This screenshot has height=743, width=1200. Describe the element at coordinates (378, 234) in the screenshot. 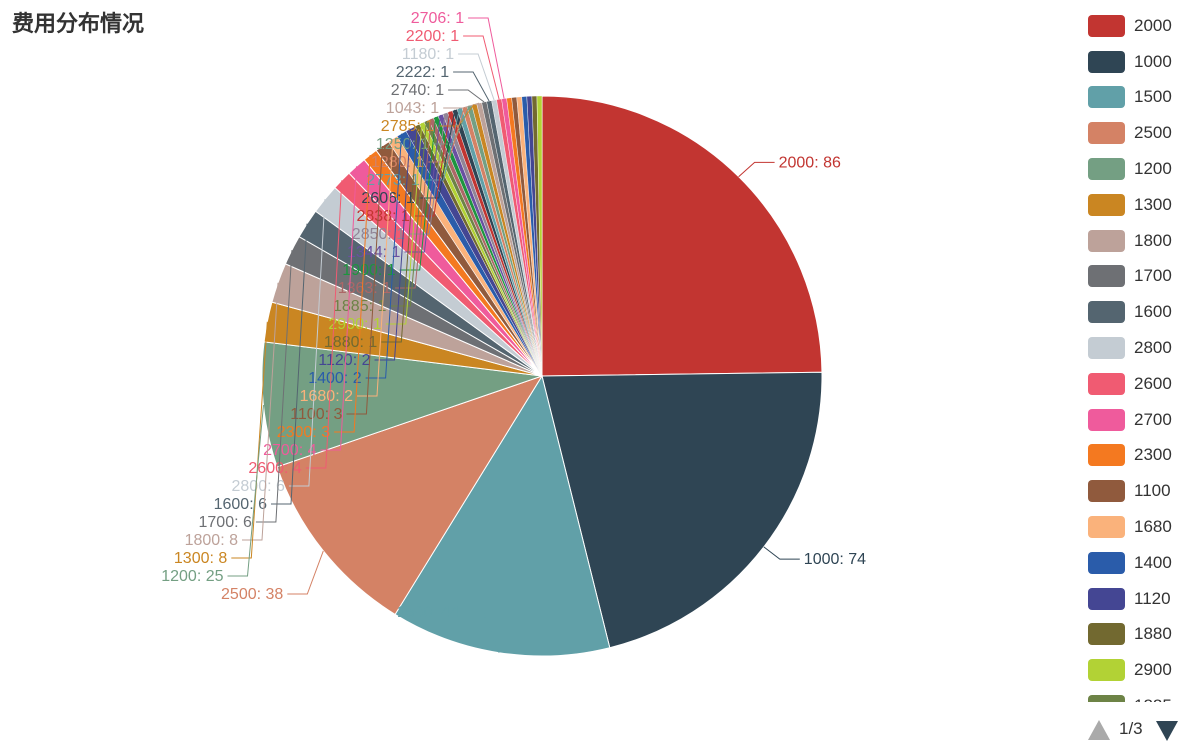

I see `slice-label: 2850: 1` at that location.